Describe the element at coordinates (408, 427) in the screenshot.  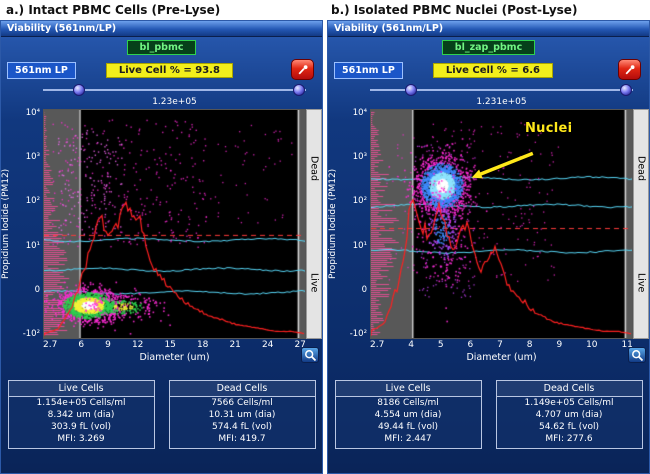
I see `stat-volume: 49.44 fL (vol)` at that location.